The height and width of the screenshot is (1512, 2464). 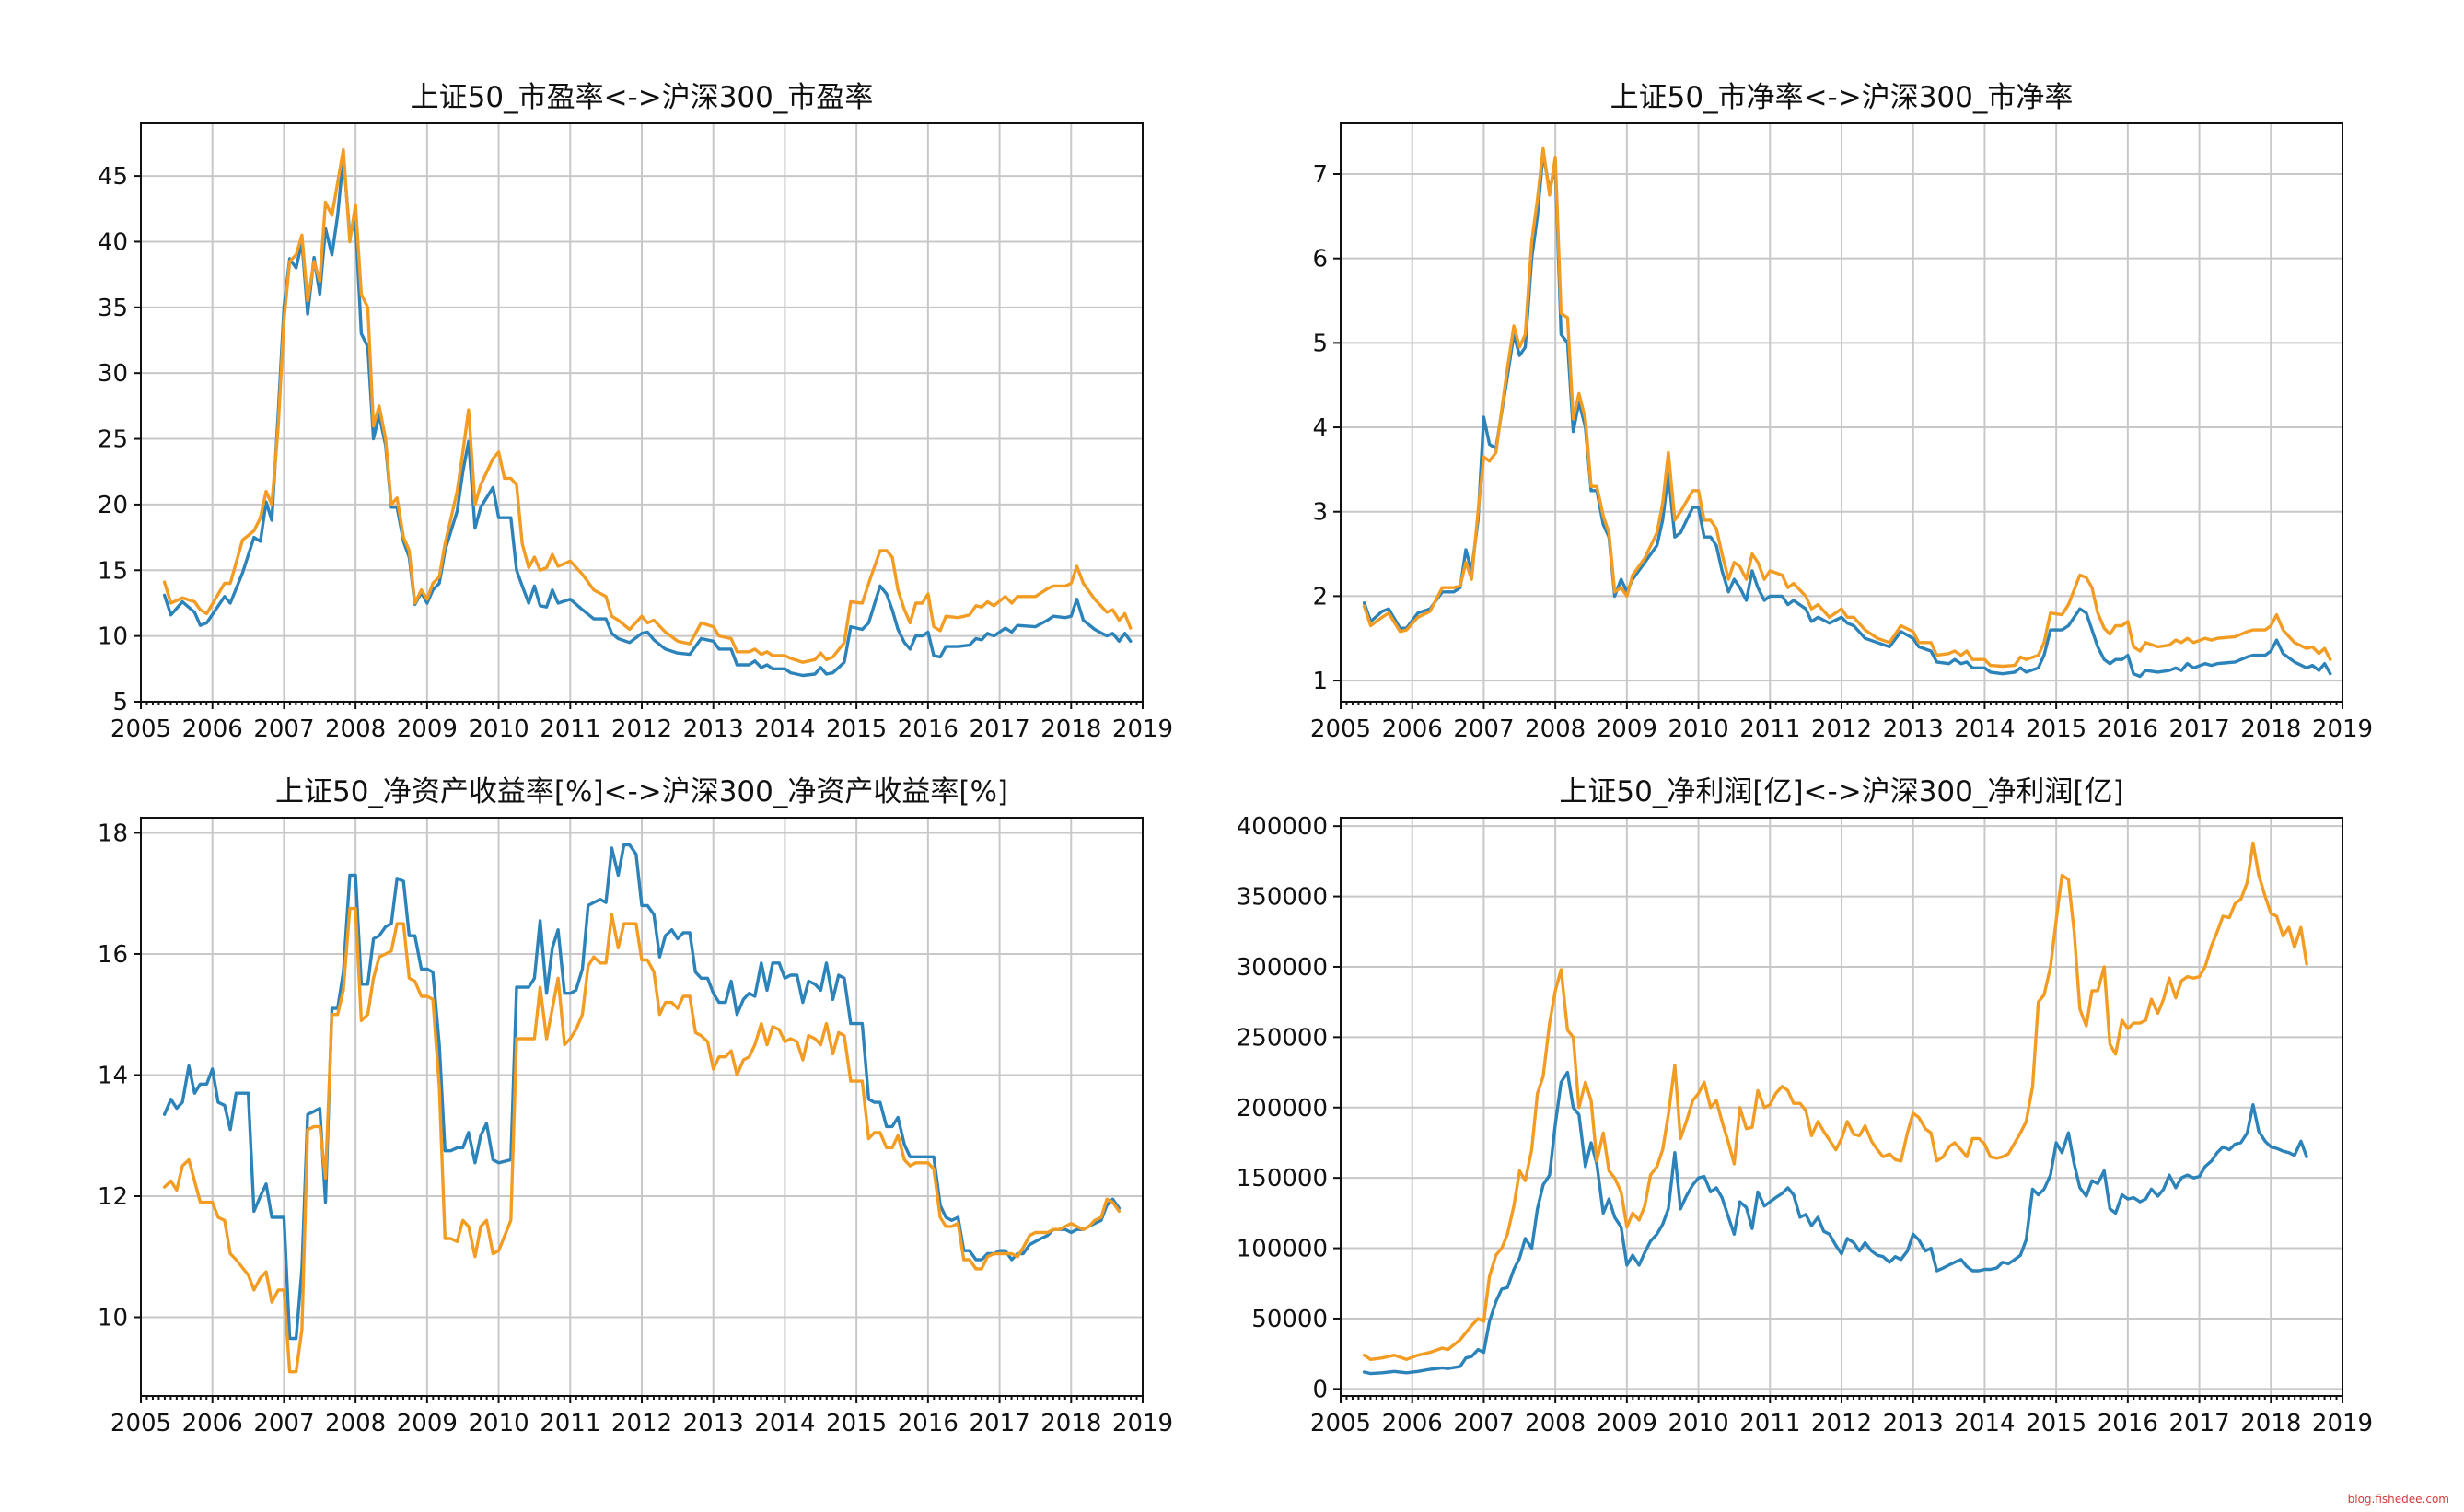 I want to click on watermark-text: blog.fishedee.com, so click(x=2398, y=1500).